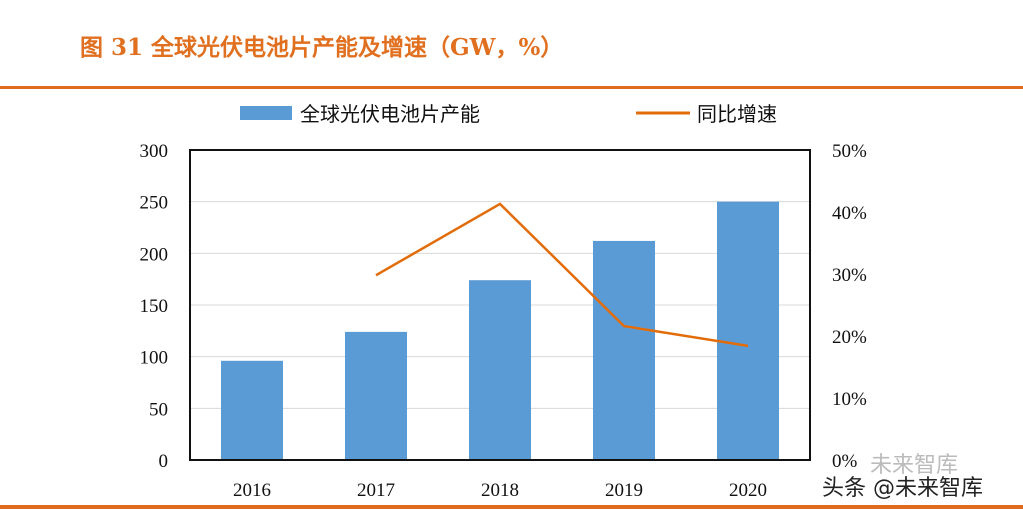 This screenshot has height=509, width=1023. Describe the element at coordinates (500, 490) in the screenshot. I see `x-tick-label: 2018` at that location.